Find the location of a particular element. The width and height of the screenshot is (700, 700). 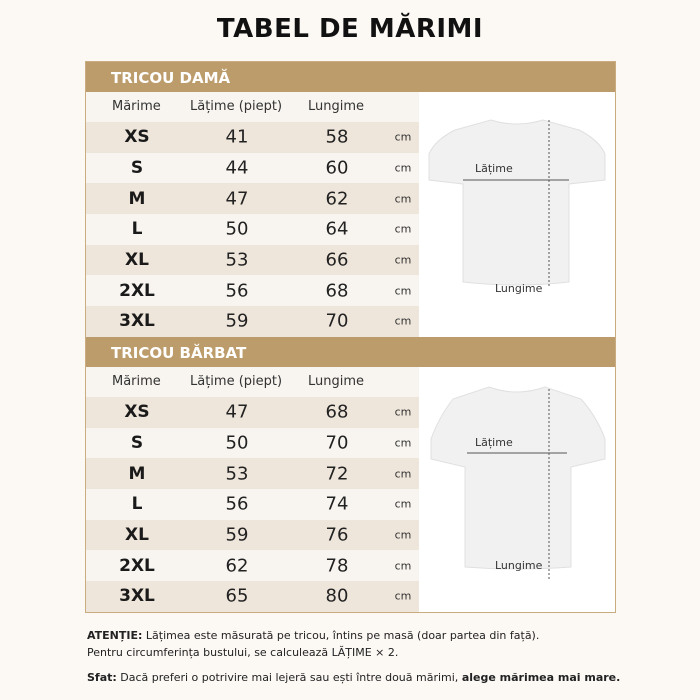

table-row: S 50 70 cm is located at coordinates (252, 443).